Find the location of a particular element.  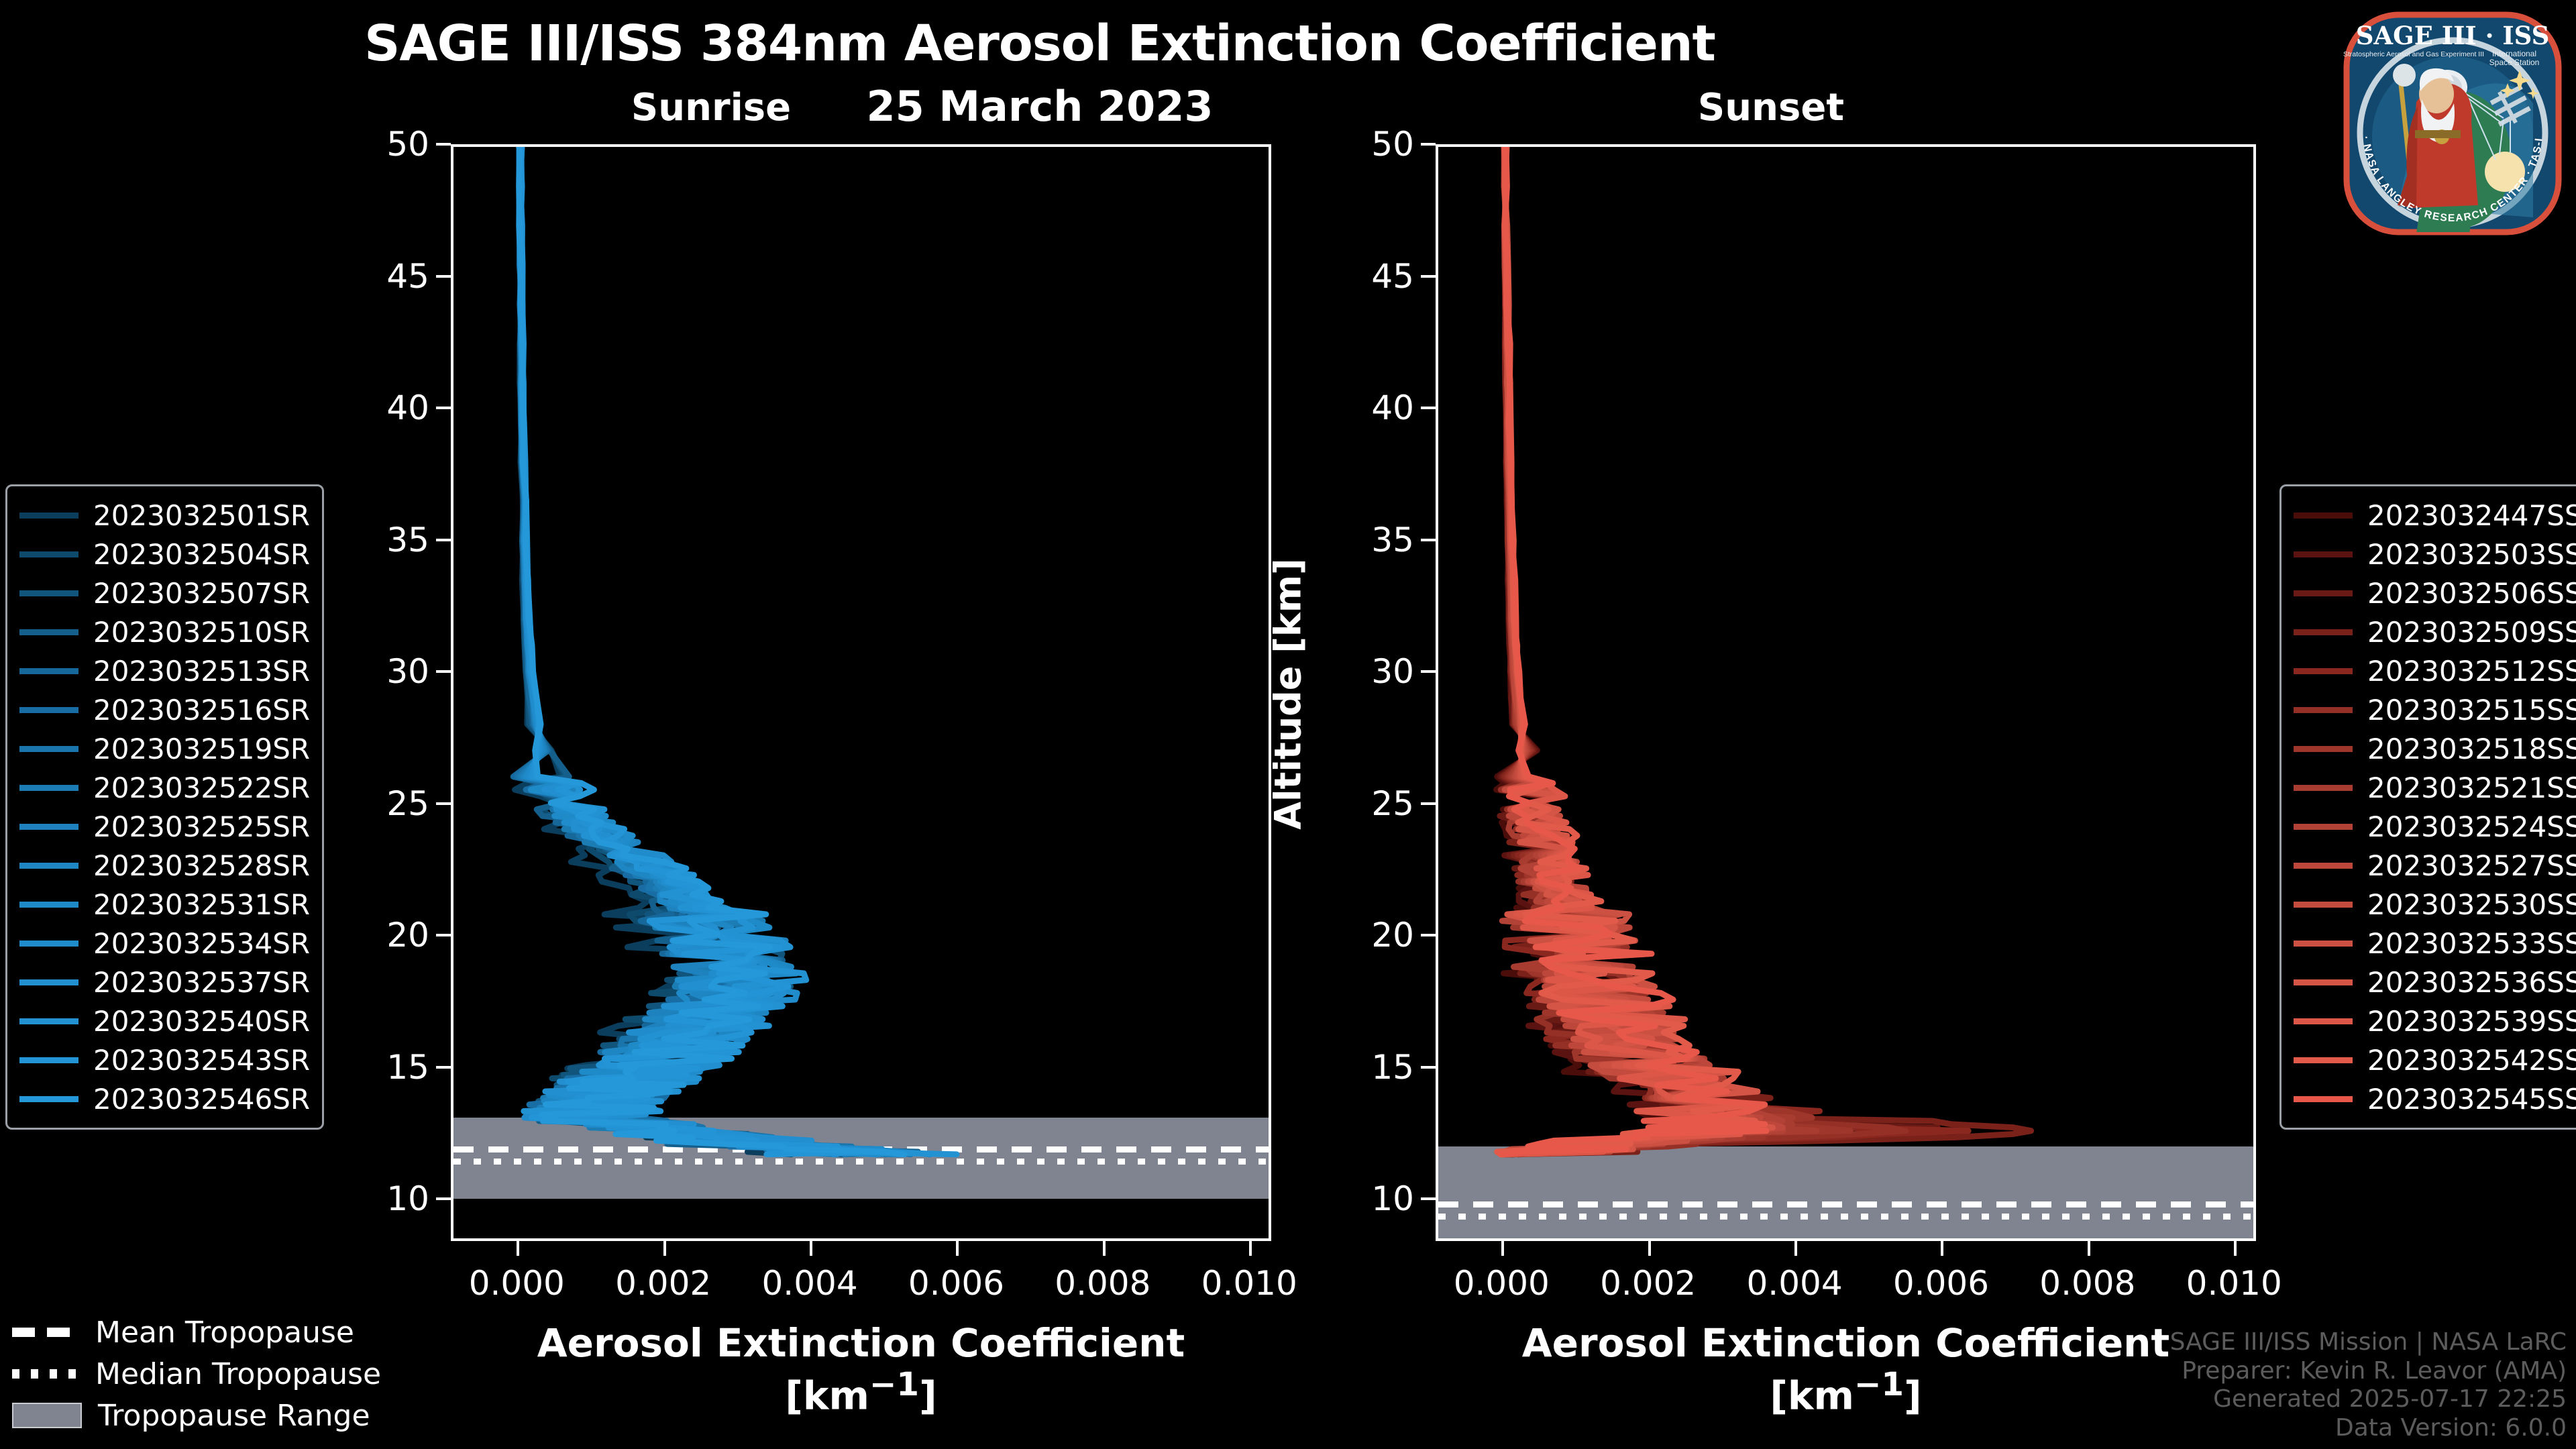

legend-item: 2023032545SS is located at coordinates (2435, 1098).